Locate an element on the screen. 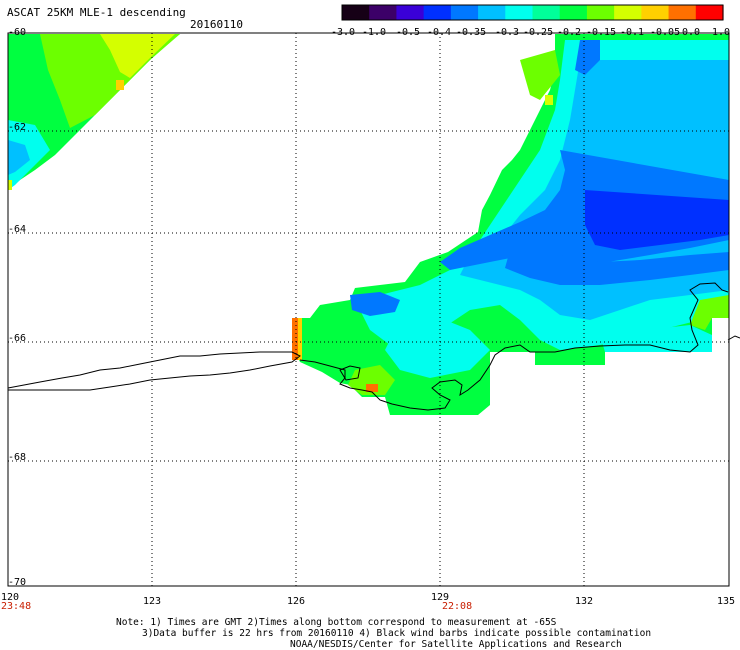  colorbar-label: -0.05 is located at coordinates (665, 32).